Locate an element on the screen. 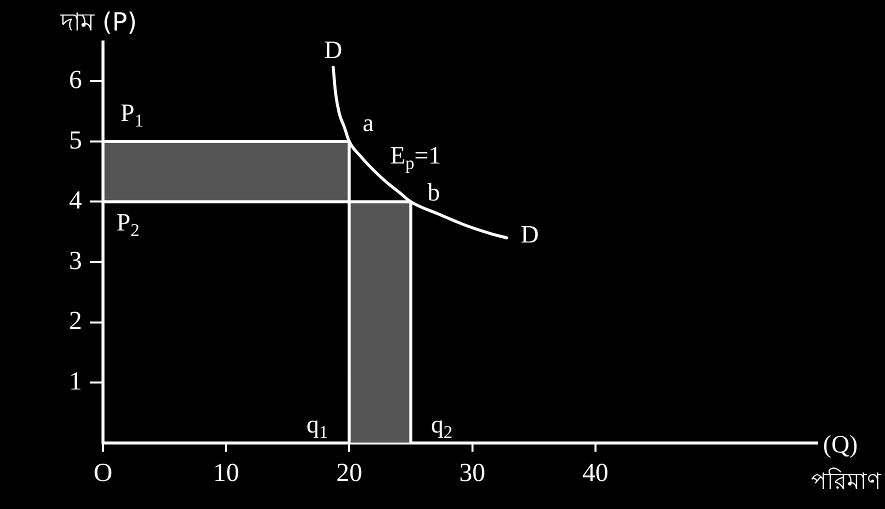 The width and height of the screenshot is (885, 509). y-tick-label: 5 is located at coordinates (75, 139).